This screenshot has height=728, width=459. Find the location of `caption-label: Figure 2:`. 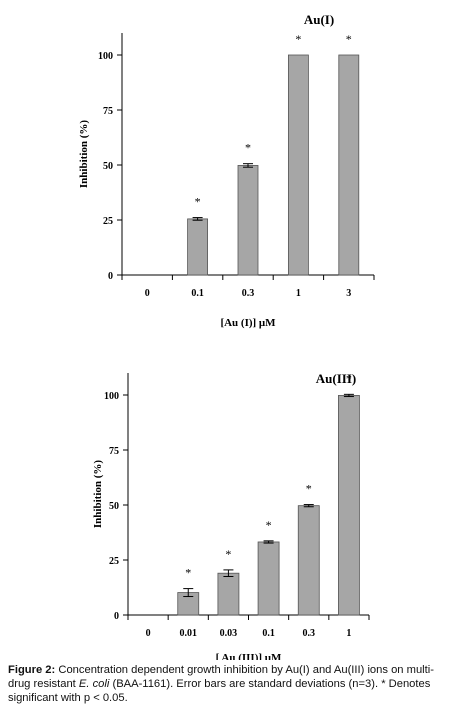

caption-label: Figure 2: is located at coordinates (32, 670).